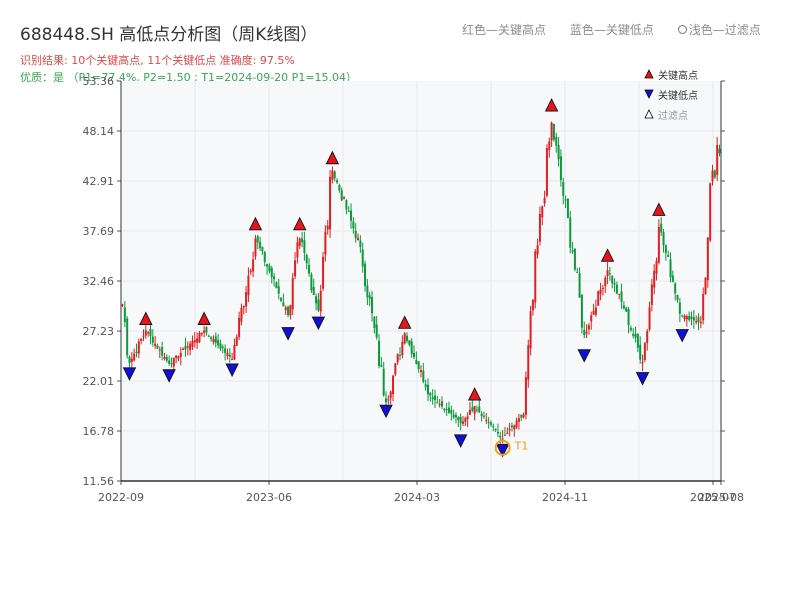  Describe the element at coordinates (671, 74) in the screenshot. I see `legend-item-high: 关键高点` at that location.